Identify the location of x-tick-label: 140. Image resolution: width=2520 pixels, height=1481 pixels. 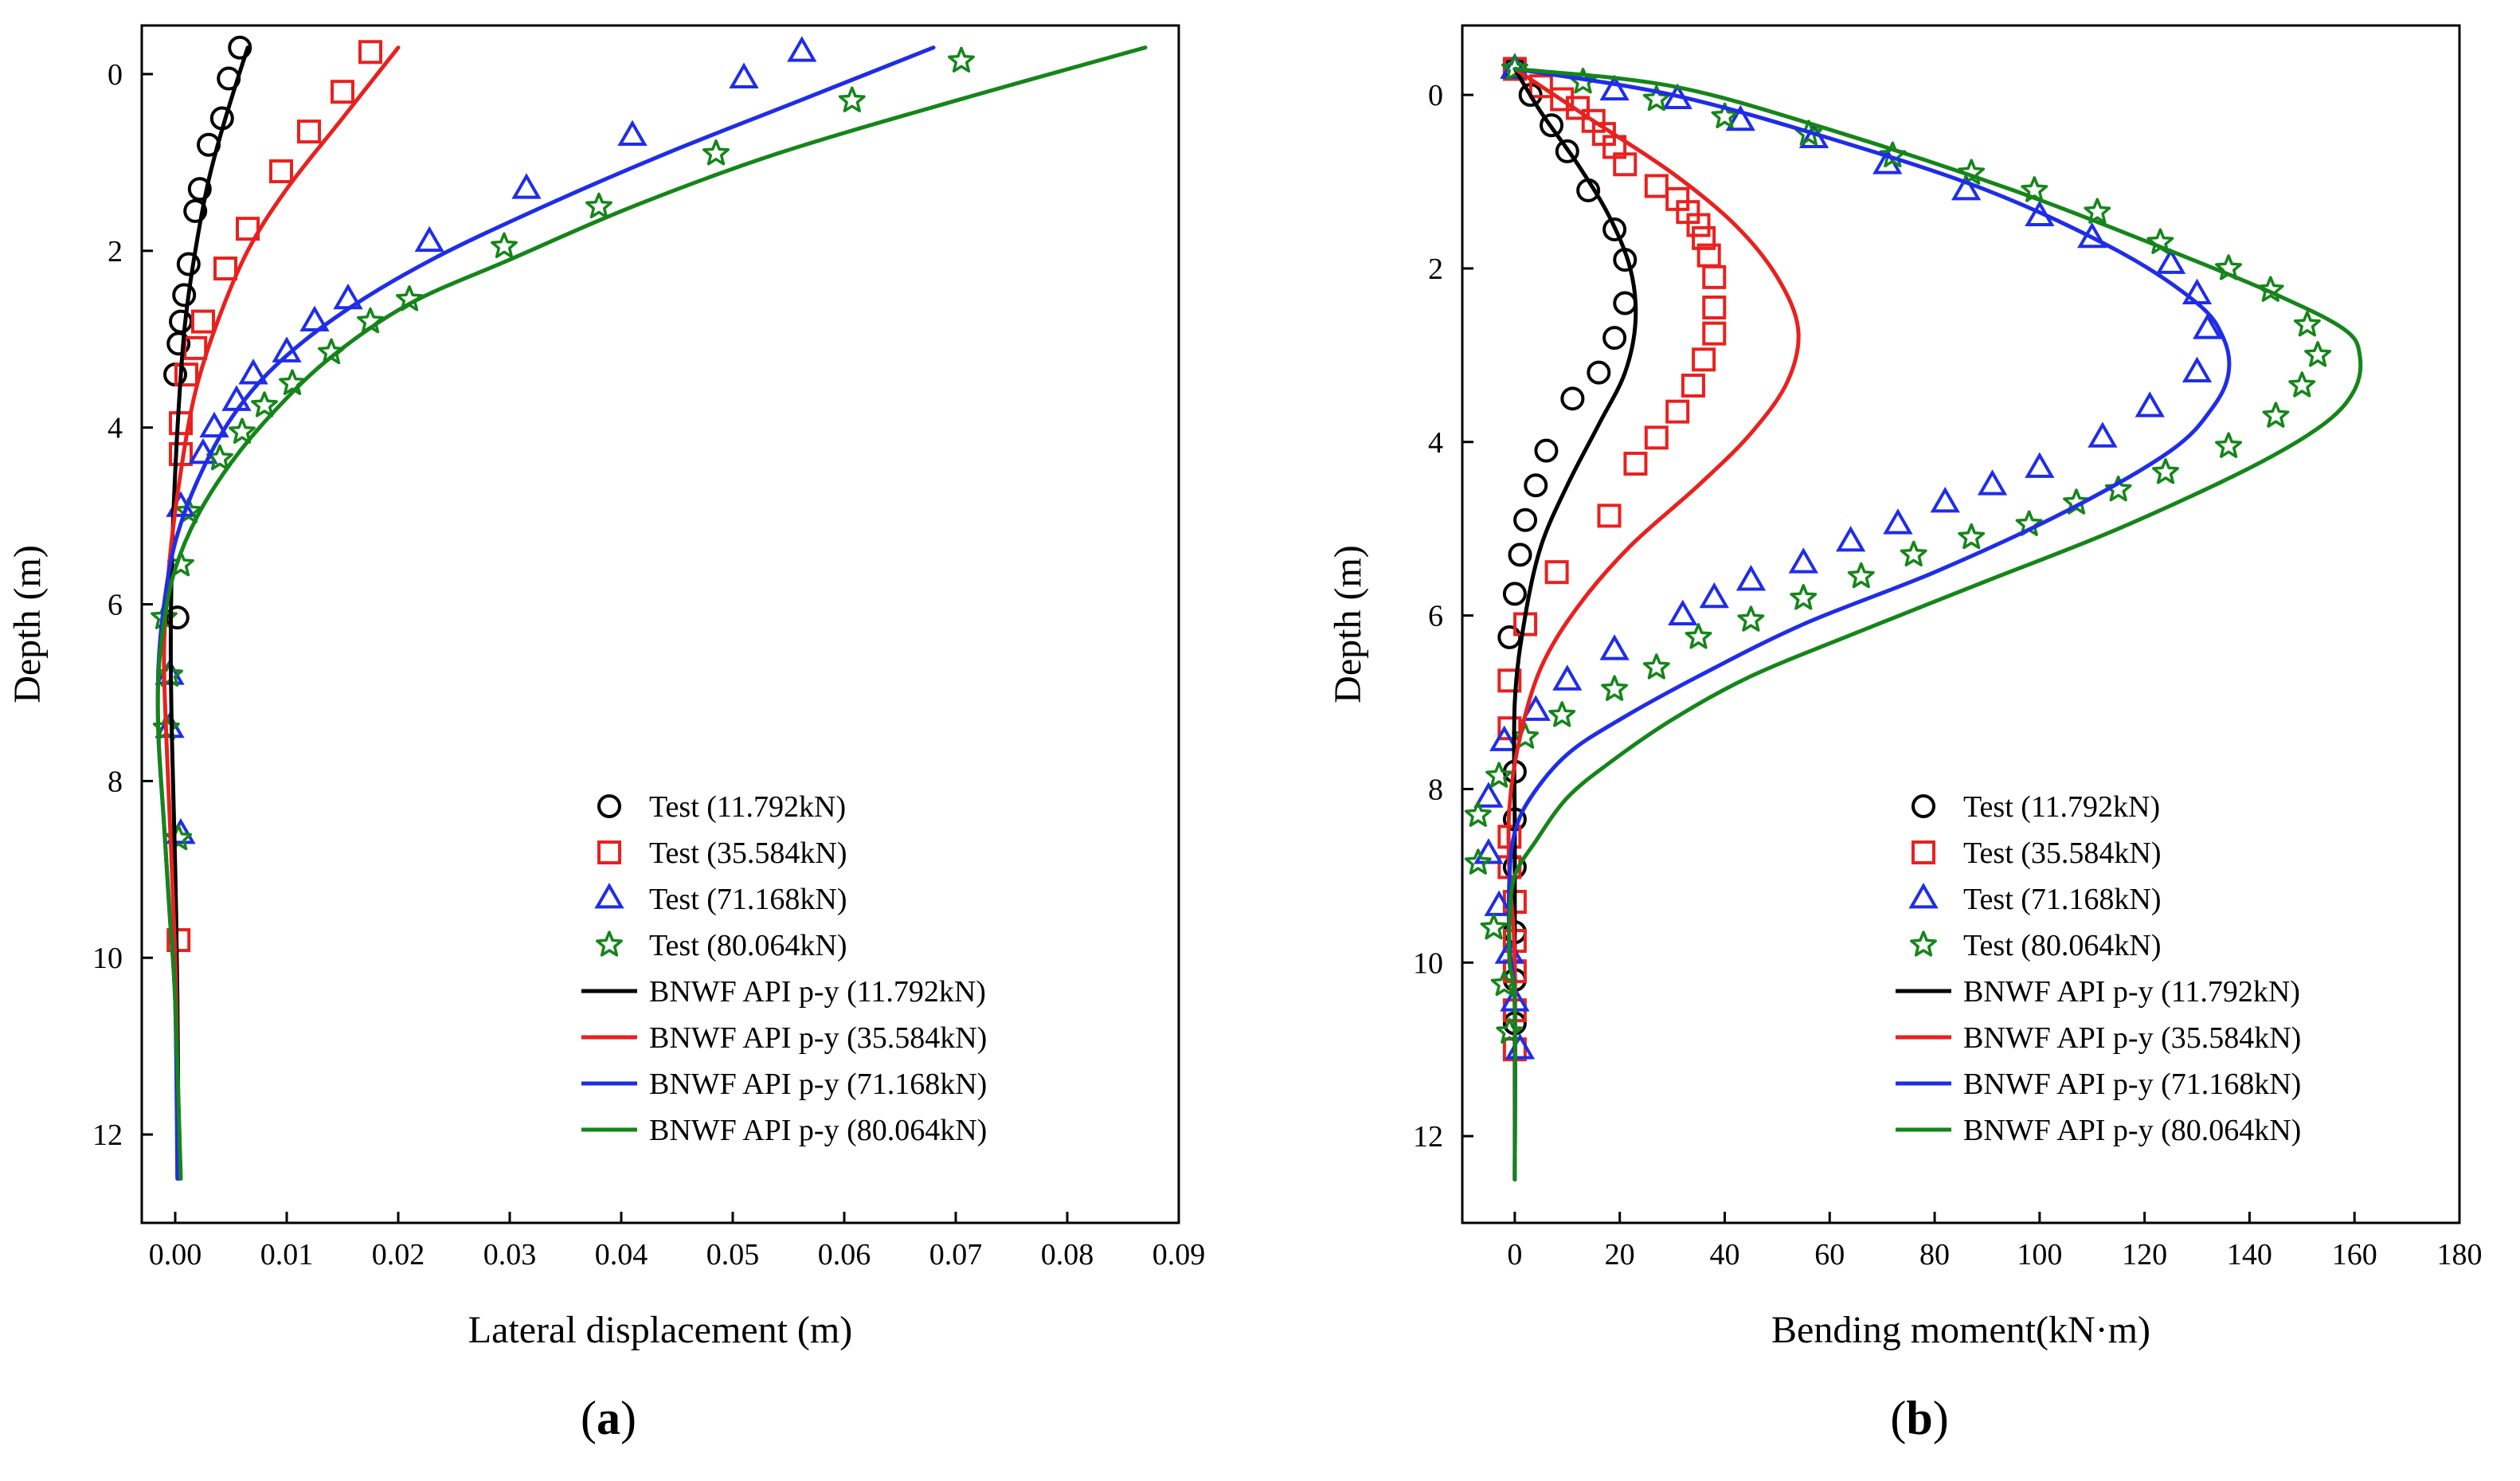
(2249, 1254).